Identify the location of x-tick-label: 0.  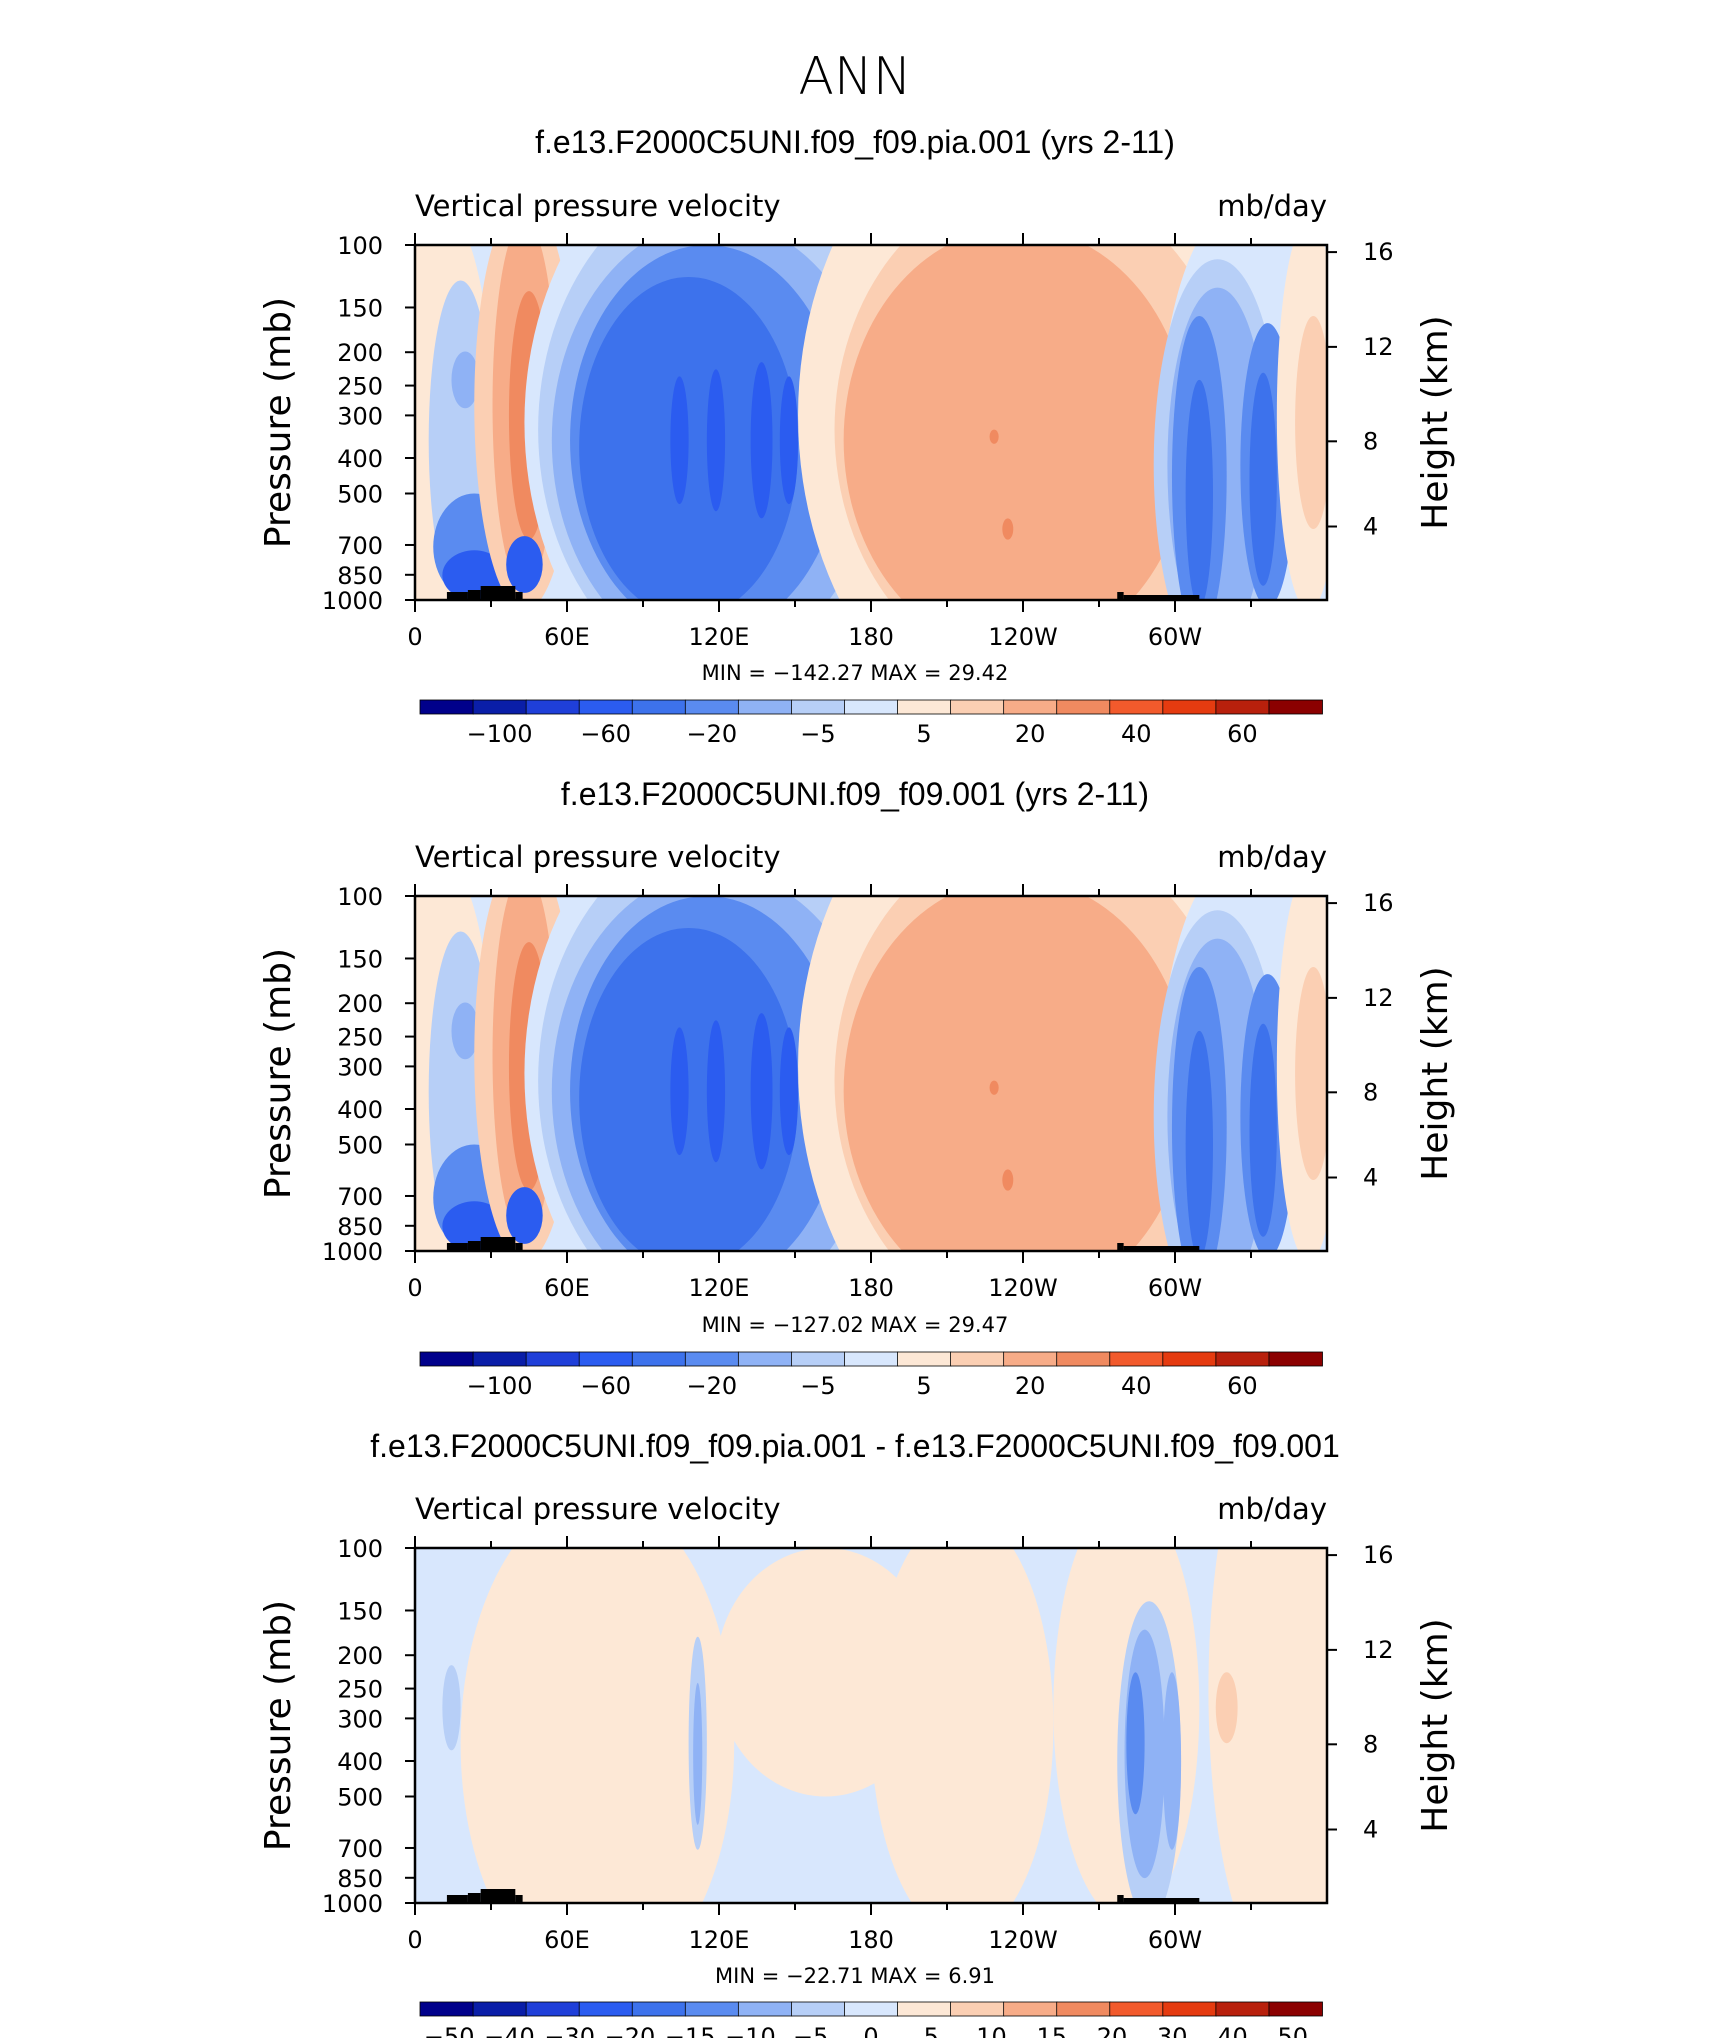
(414, 1940).